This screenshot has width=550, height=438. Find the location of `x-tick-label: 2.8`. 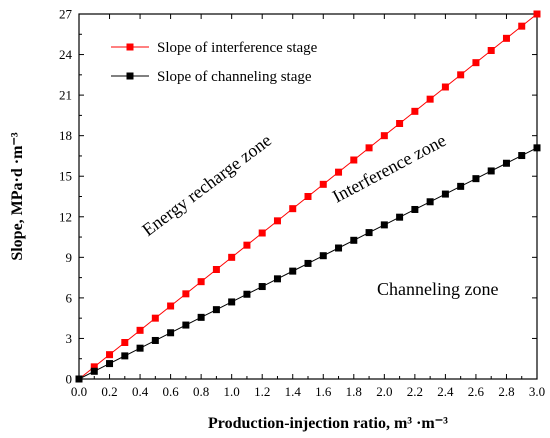

x-tick-label: 2.8 is located at coordinates (506, 391).